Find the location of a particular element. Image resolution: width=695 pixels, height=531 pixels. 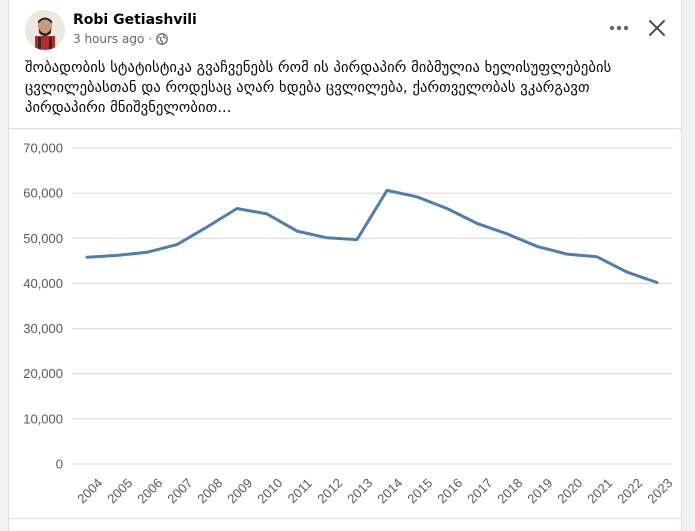

author-avatar is located at coordinates (45, 30).